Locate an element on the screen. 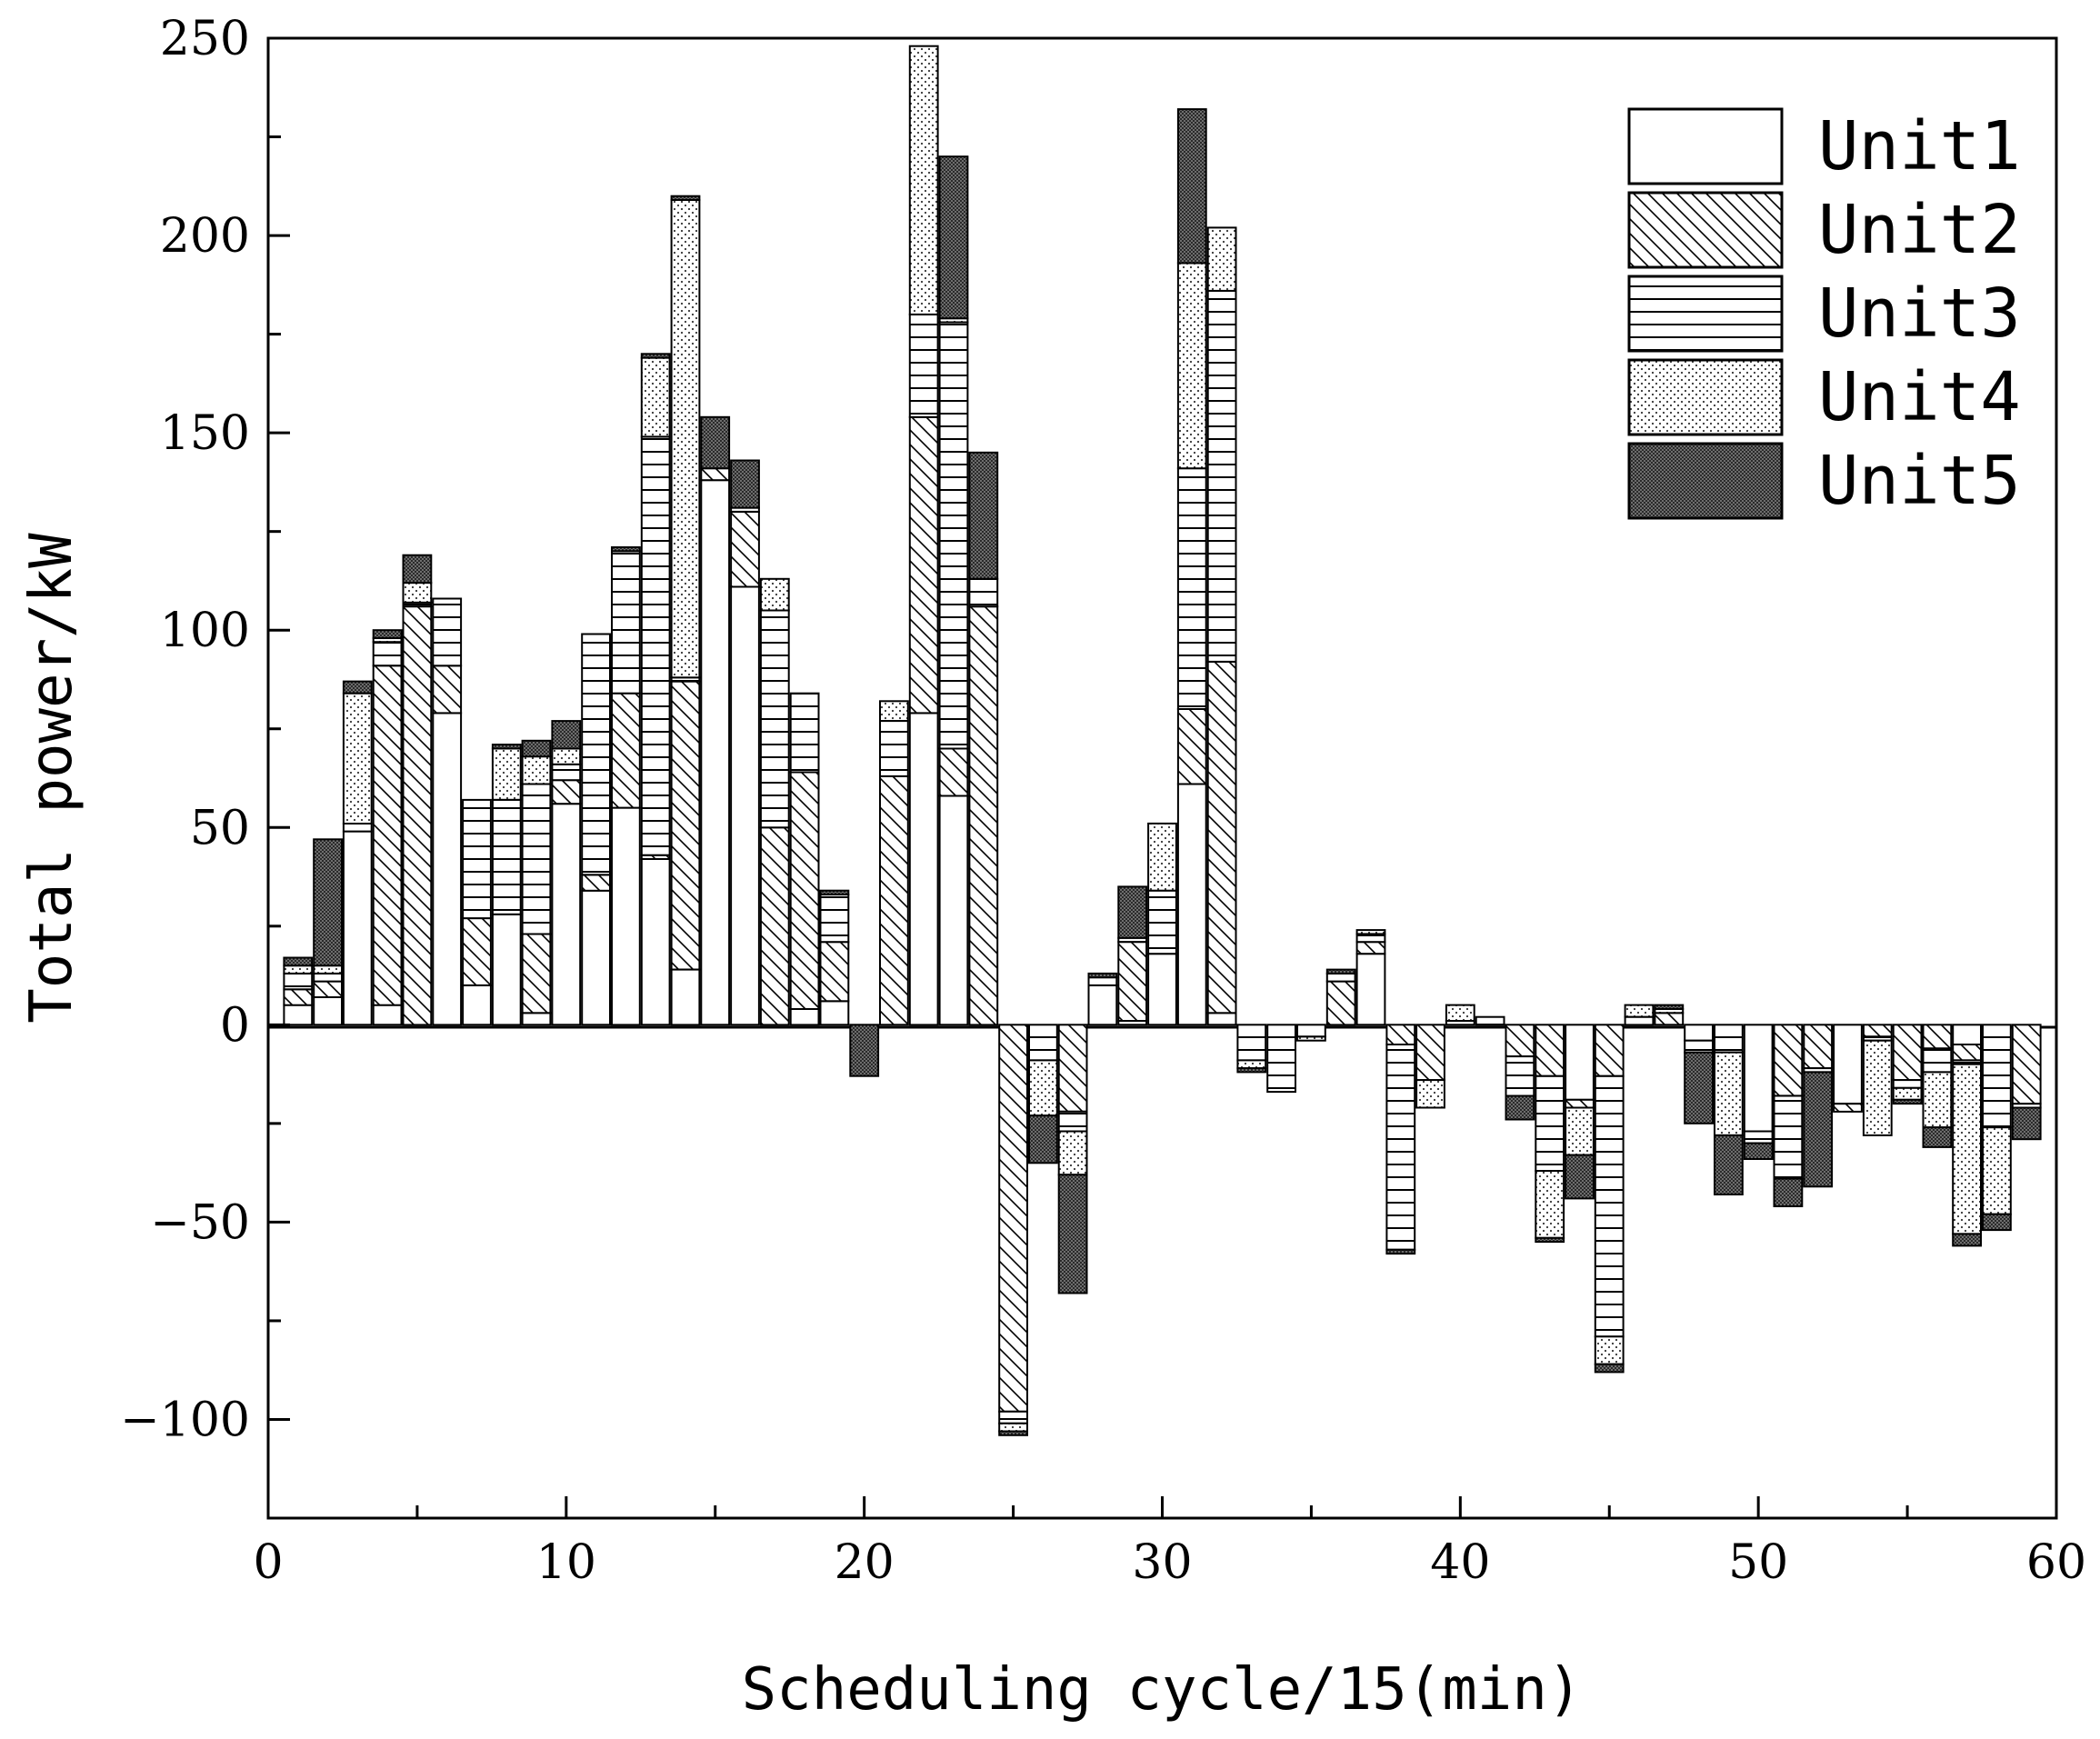 The image size is (2100, 1739). x-tick-label: 40 is located at coordinates (1460, 1563).